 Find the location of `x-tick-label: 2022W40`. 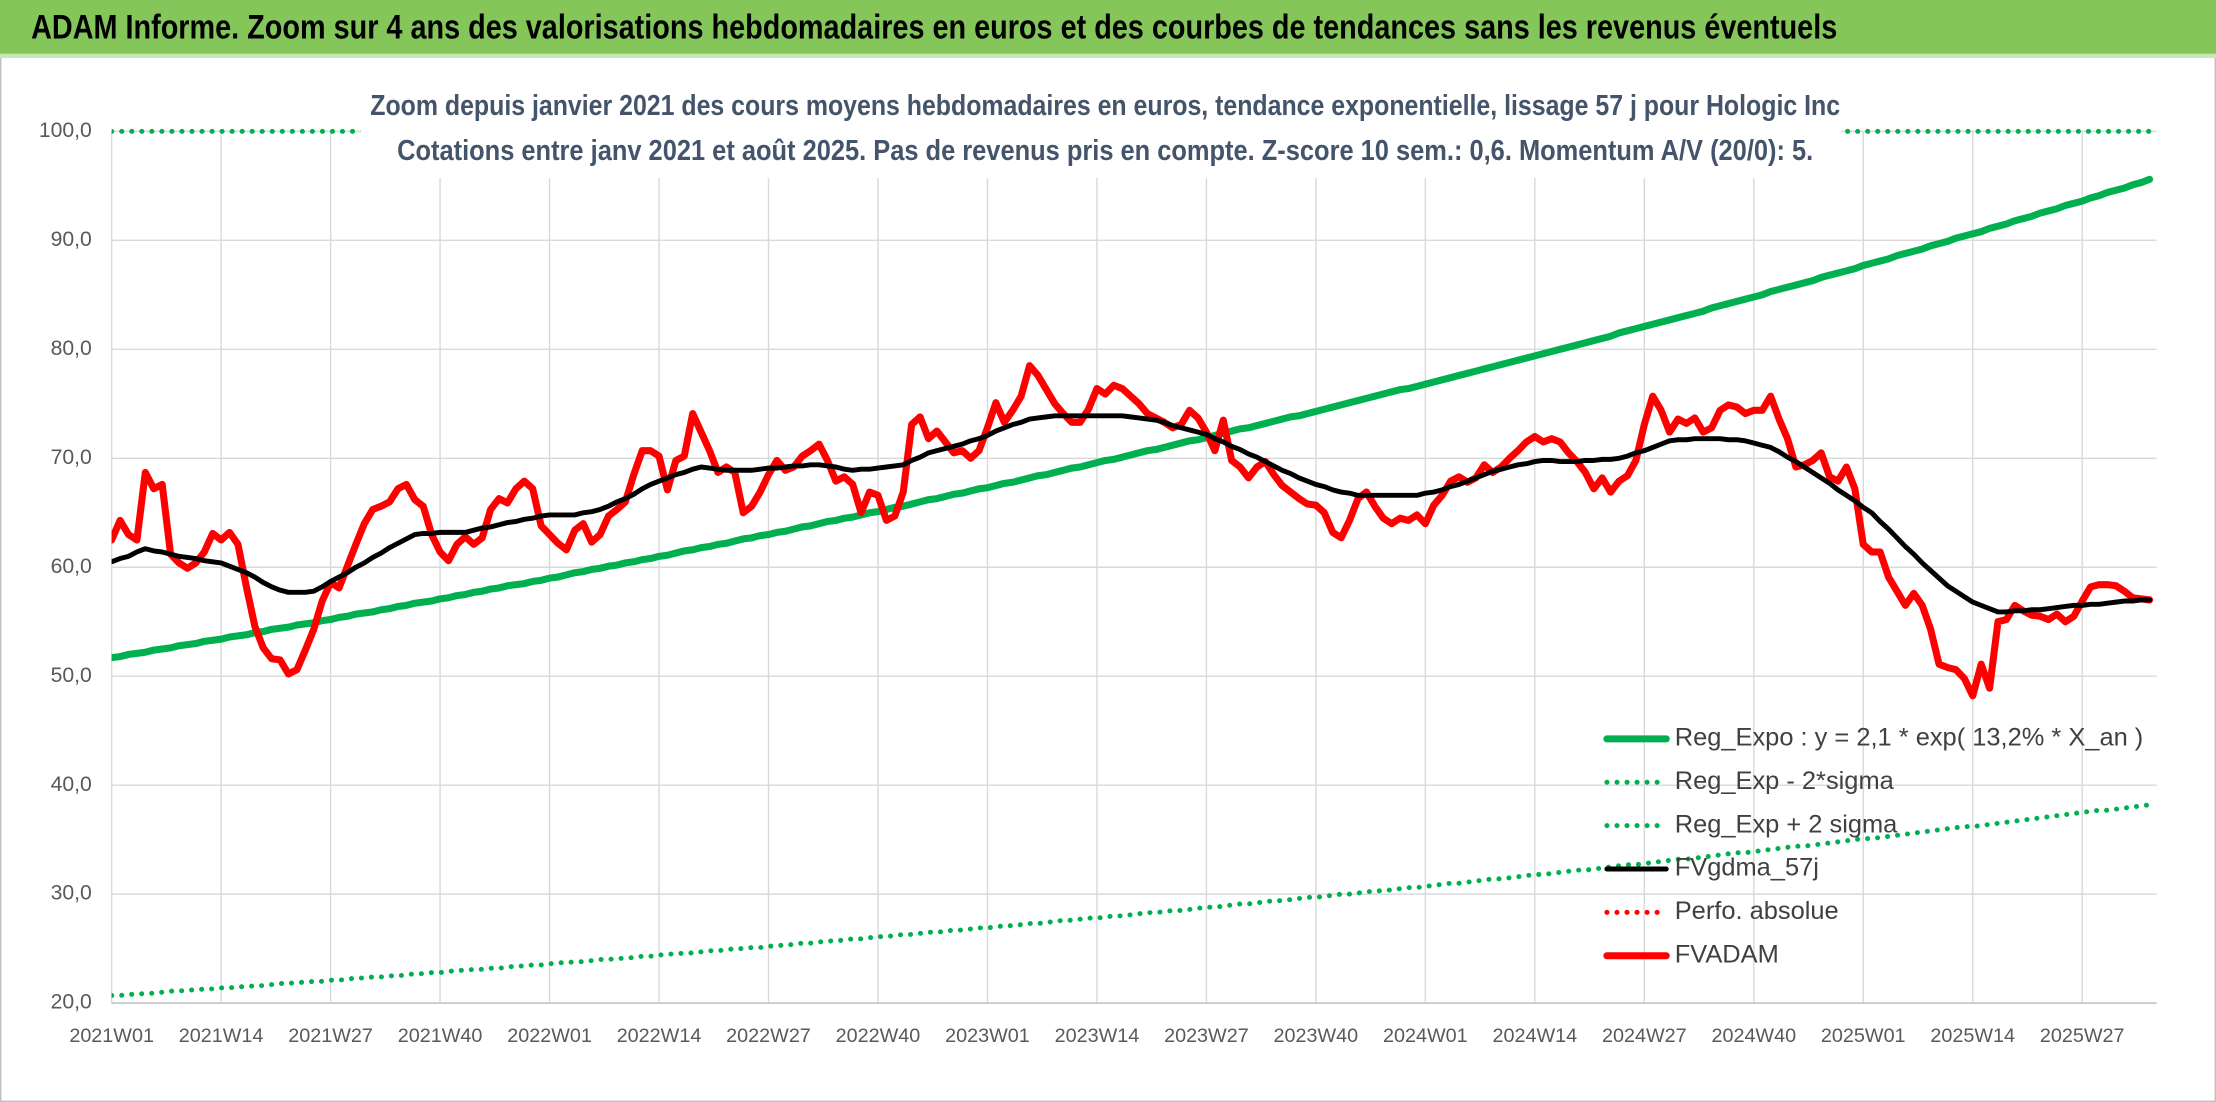

x-tick-label: 2022W40 is located at coordinates (878, 1036).